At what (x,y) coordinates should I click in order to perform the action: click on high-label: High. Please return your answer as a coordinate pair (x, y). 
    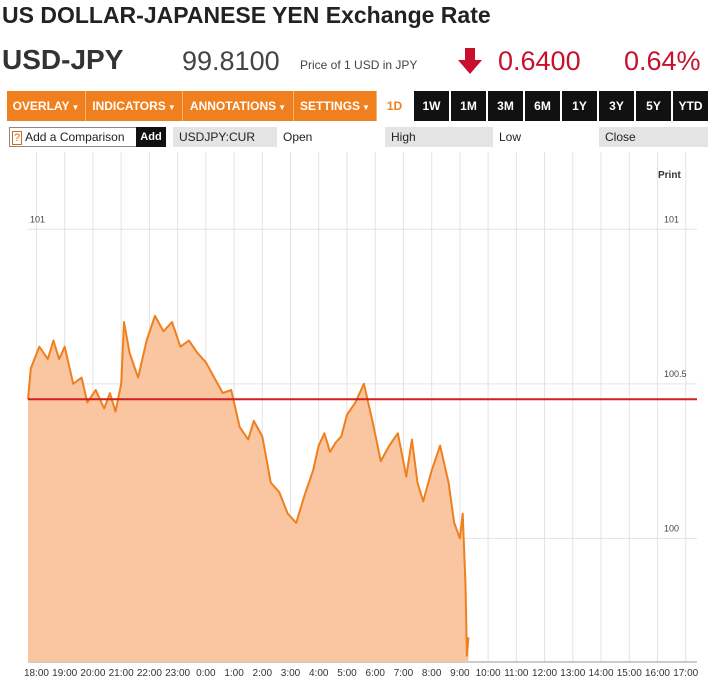
    Looking at the image, I should click on (439, 137).